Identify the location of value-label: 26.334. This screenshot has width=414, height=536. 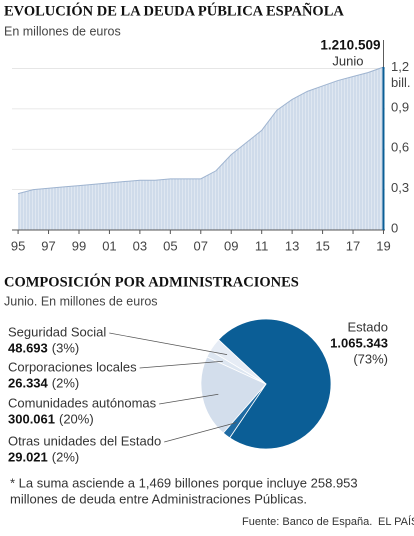
(28, 382).